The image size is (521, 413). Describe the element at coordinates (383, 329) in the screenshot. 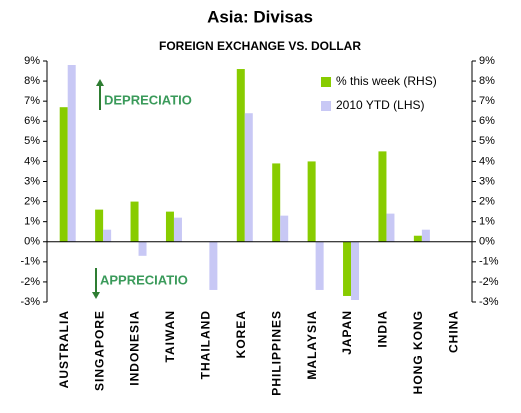

I see `x-tick-label: INDIA` at that location.